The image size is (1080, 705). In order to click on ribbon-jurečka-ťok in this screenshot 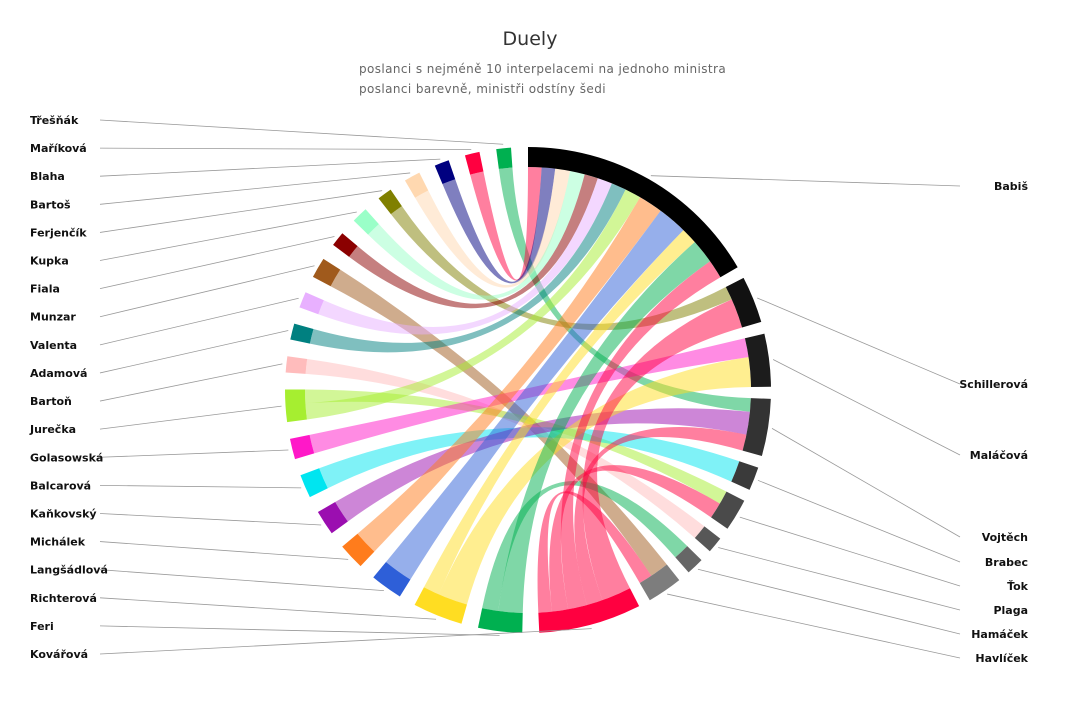, I will do `click(515, 446)`.